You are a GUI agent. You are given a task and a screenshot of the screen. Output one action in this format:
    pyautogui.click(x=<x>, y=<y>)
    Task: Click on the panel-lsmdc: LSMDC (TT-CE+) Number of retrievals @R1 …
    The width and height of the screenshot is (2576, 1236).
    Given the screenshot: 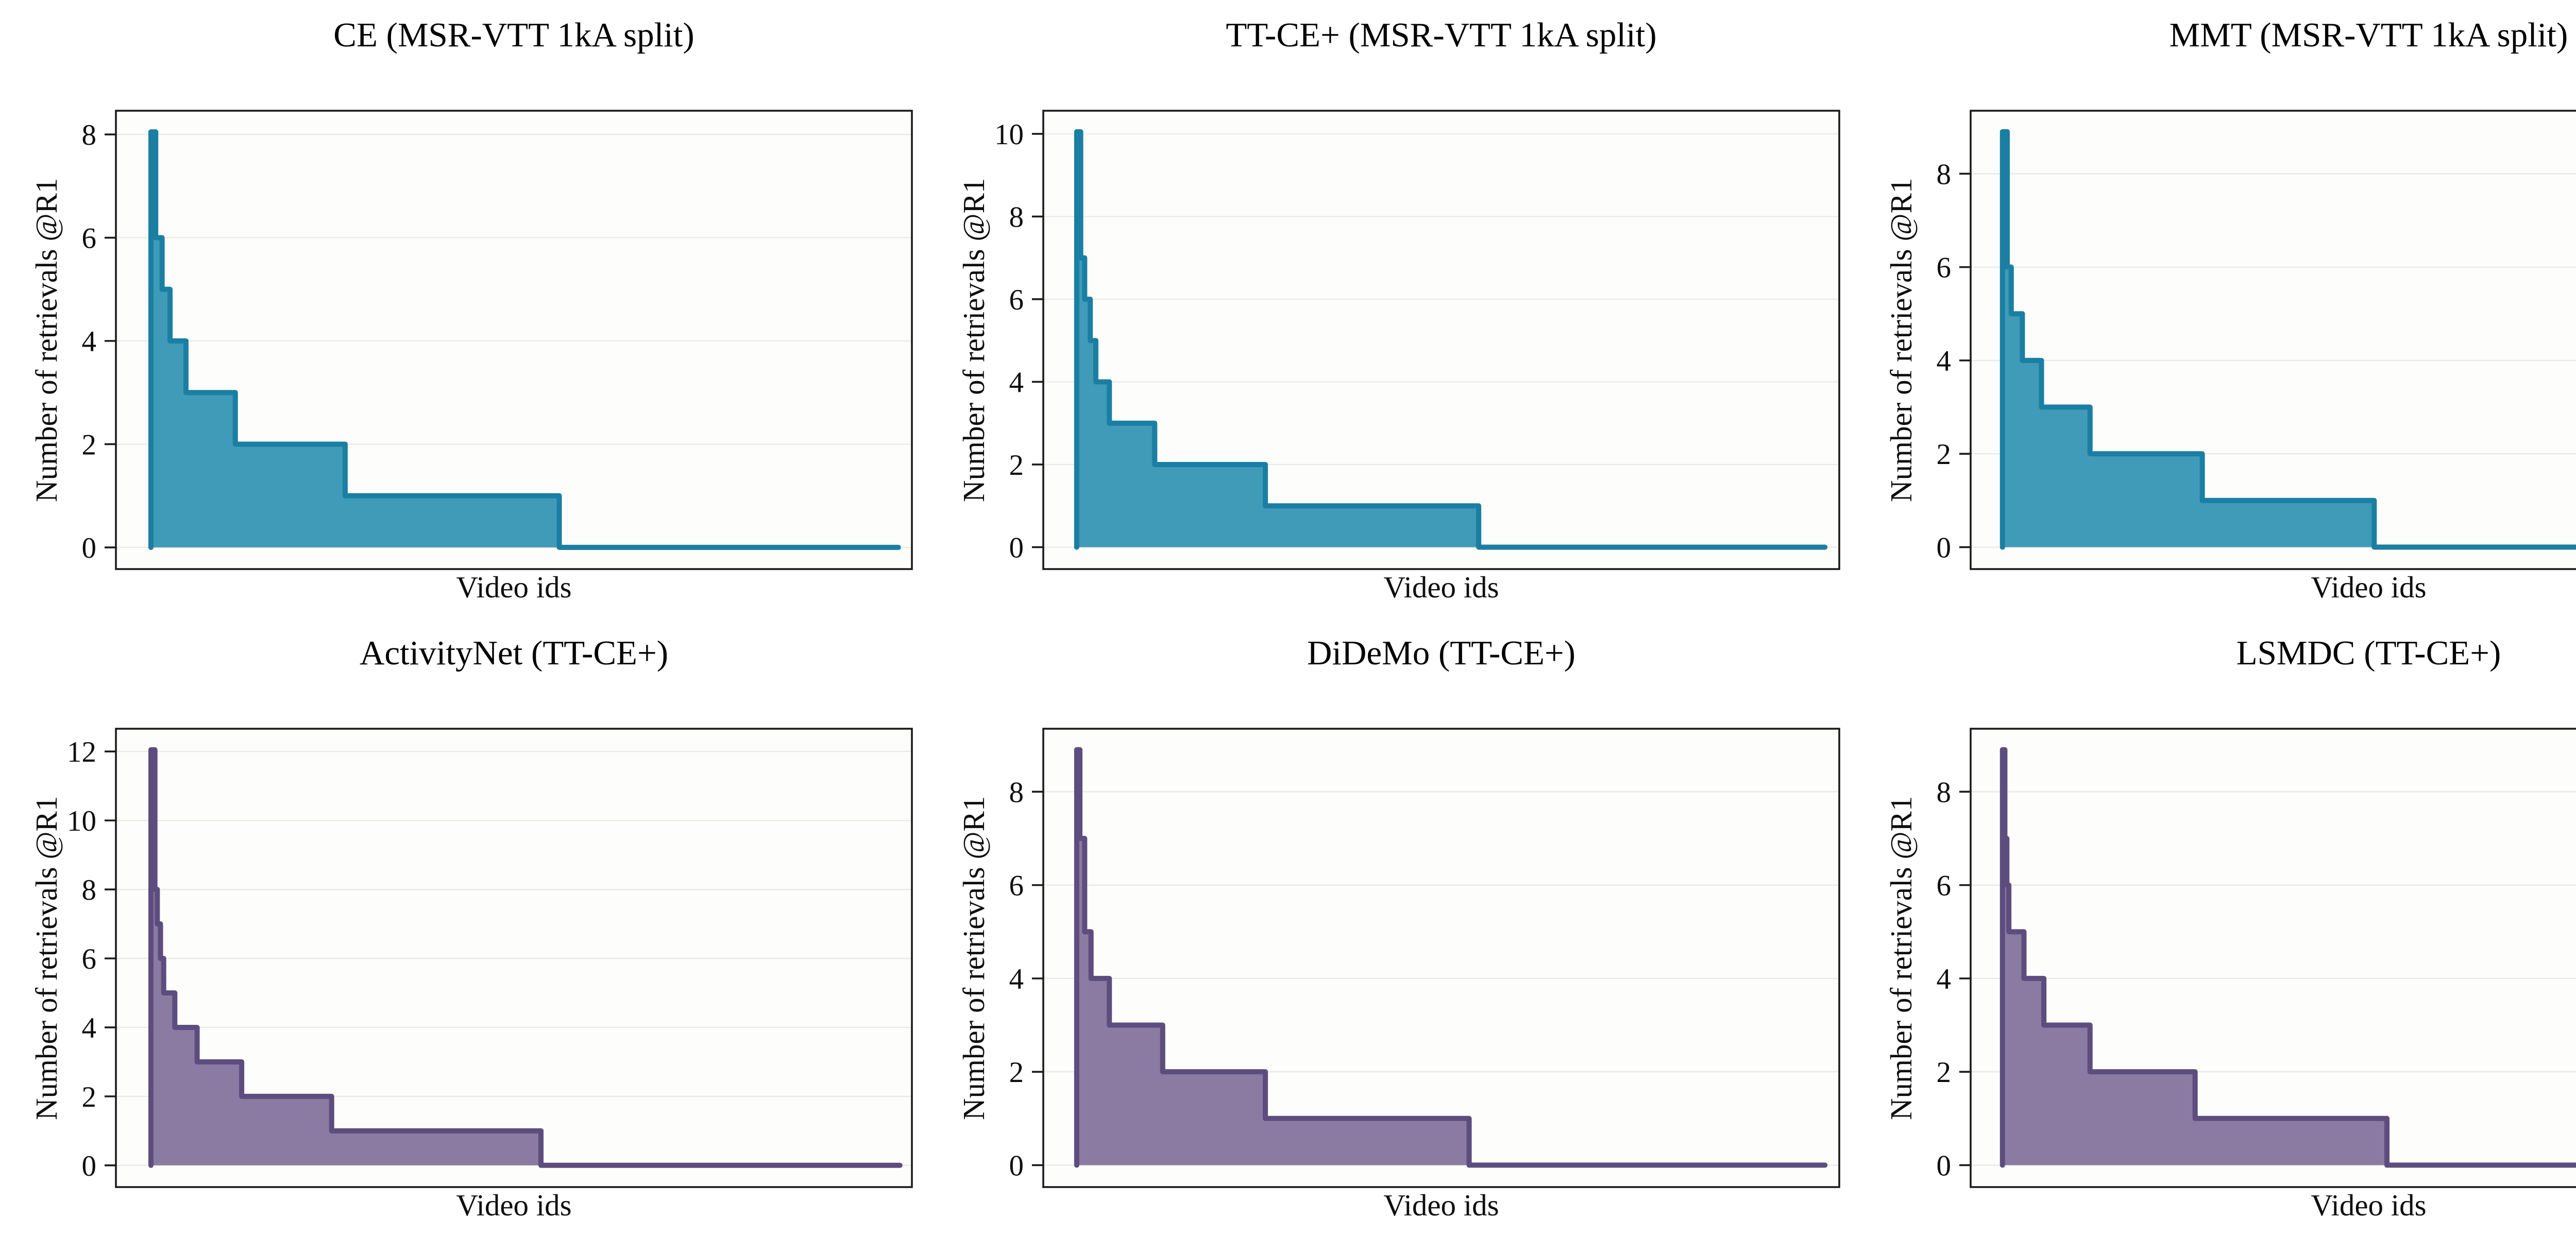 What is the action you would take?
    pyautogui.click(x=2215, y=927)
    